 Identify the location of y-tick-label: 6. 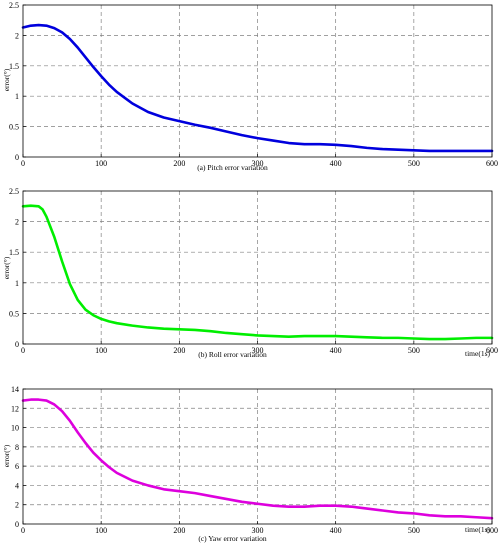
(17, 466).